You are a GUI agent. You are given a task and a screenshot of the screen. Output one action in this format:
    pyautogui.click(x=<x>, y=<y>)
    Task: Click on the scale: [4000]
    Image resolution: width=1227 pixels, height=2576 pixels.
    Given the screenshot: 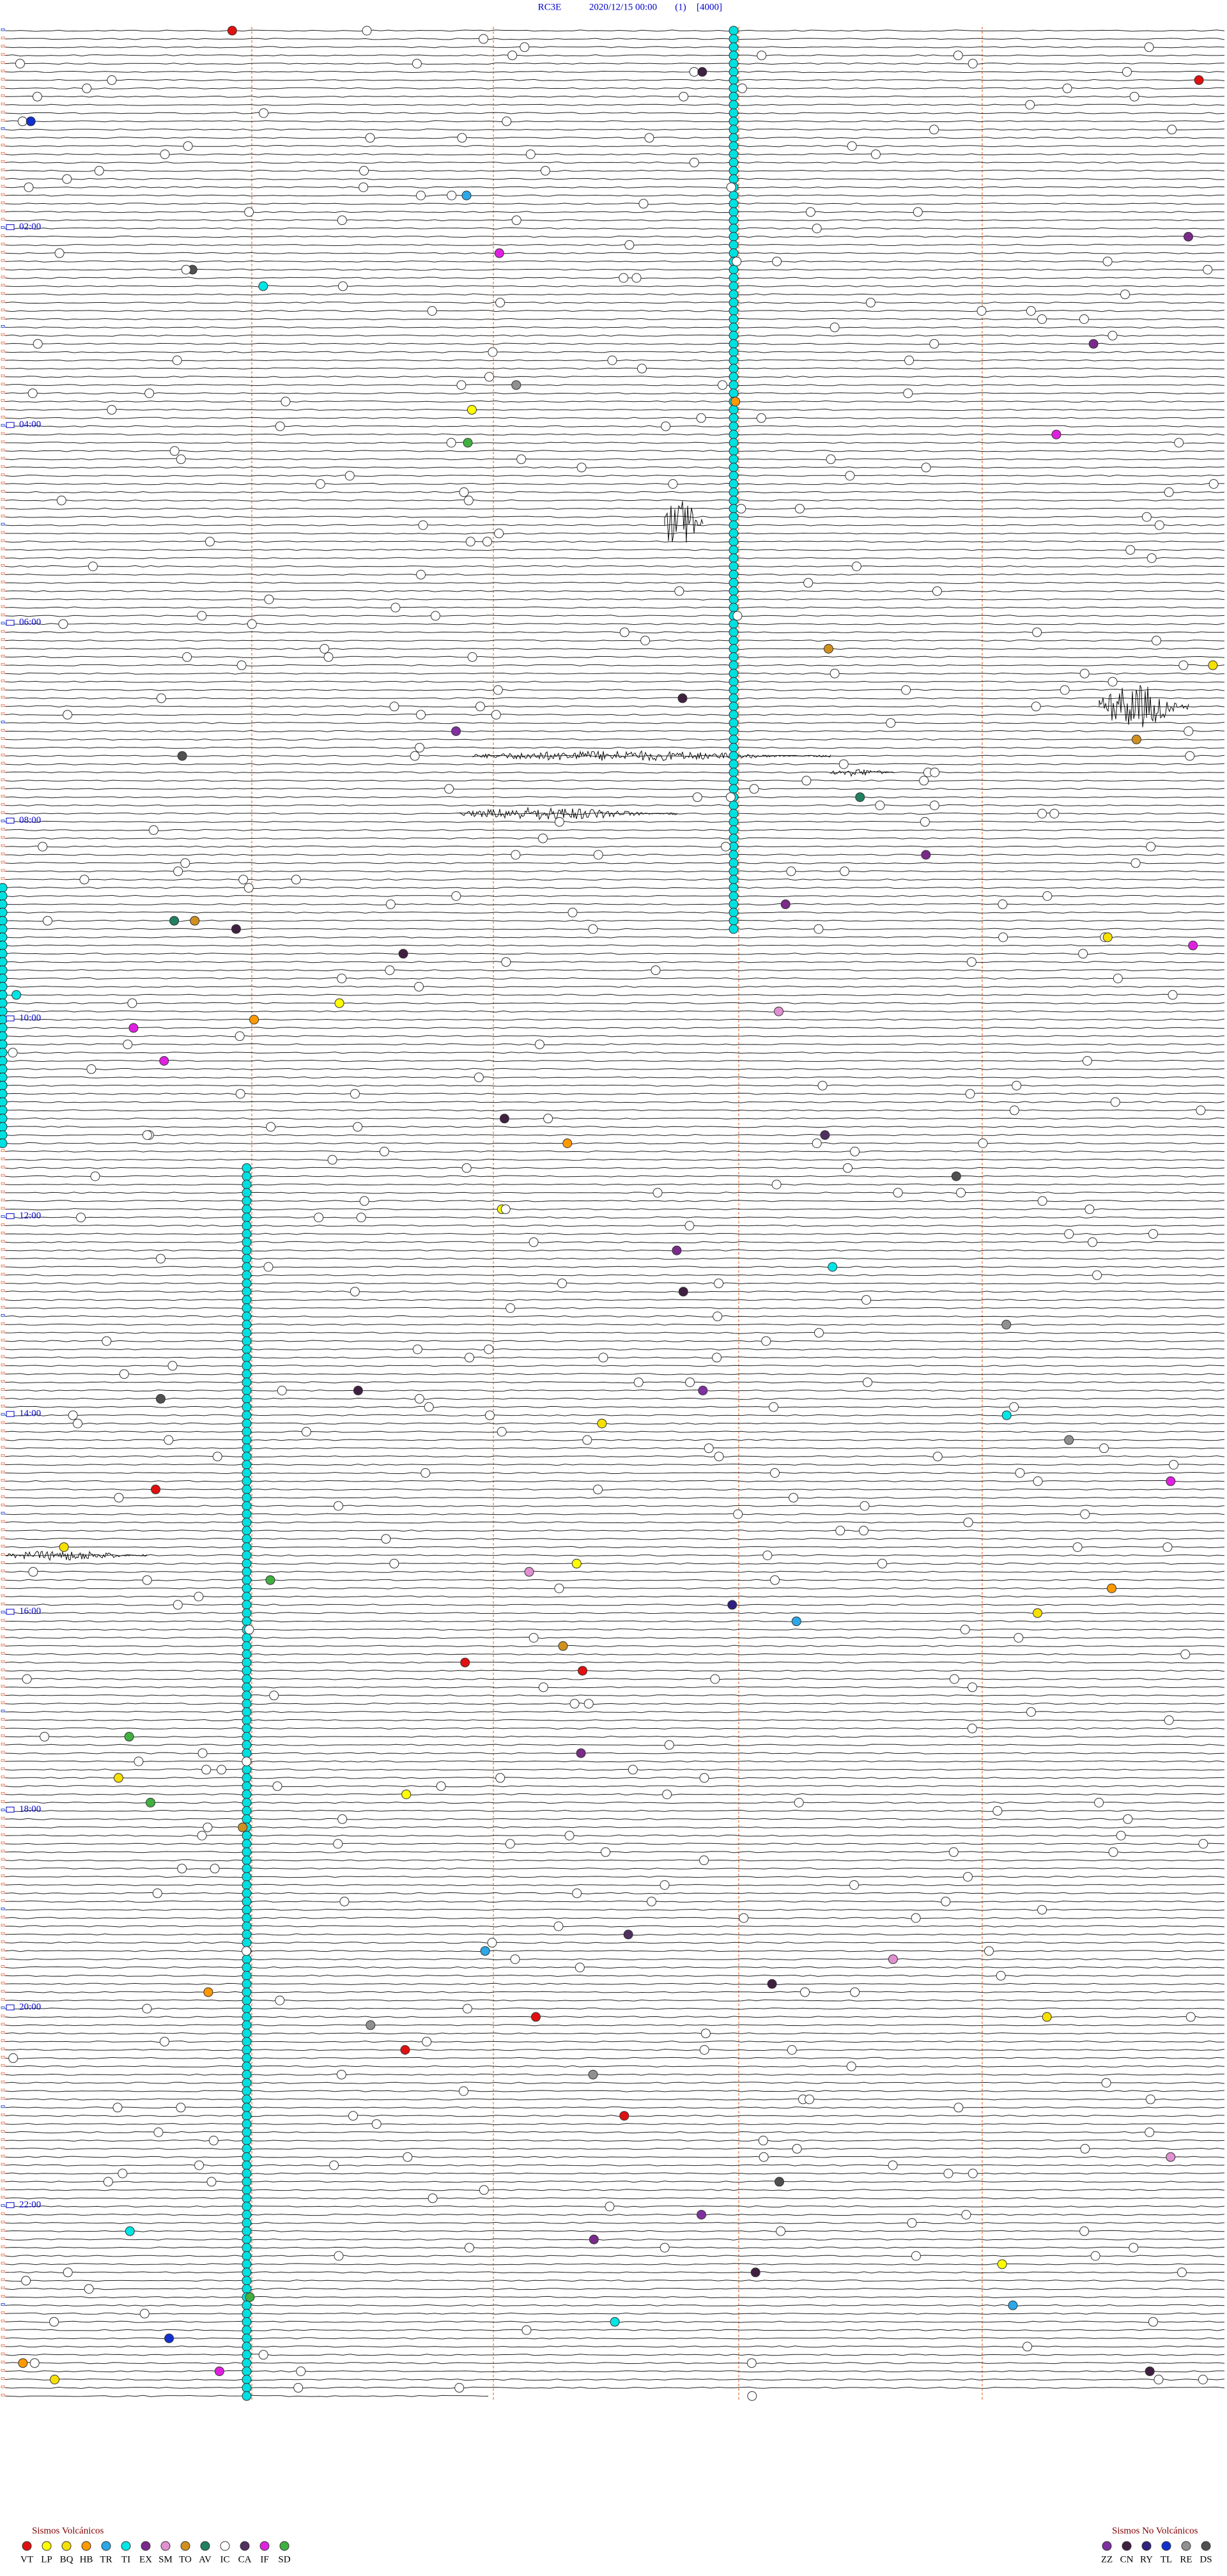 What is the action you would take?
    pyautogui.click(x=709, y=7)
    